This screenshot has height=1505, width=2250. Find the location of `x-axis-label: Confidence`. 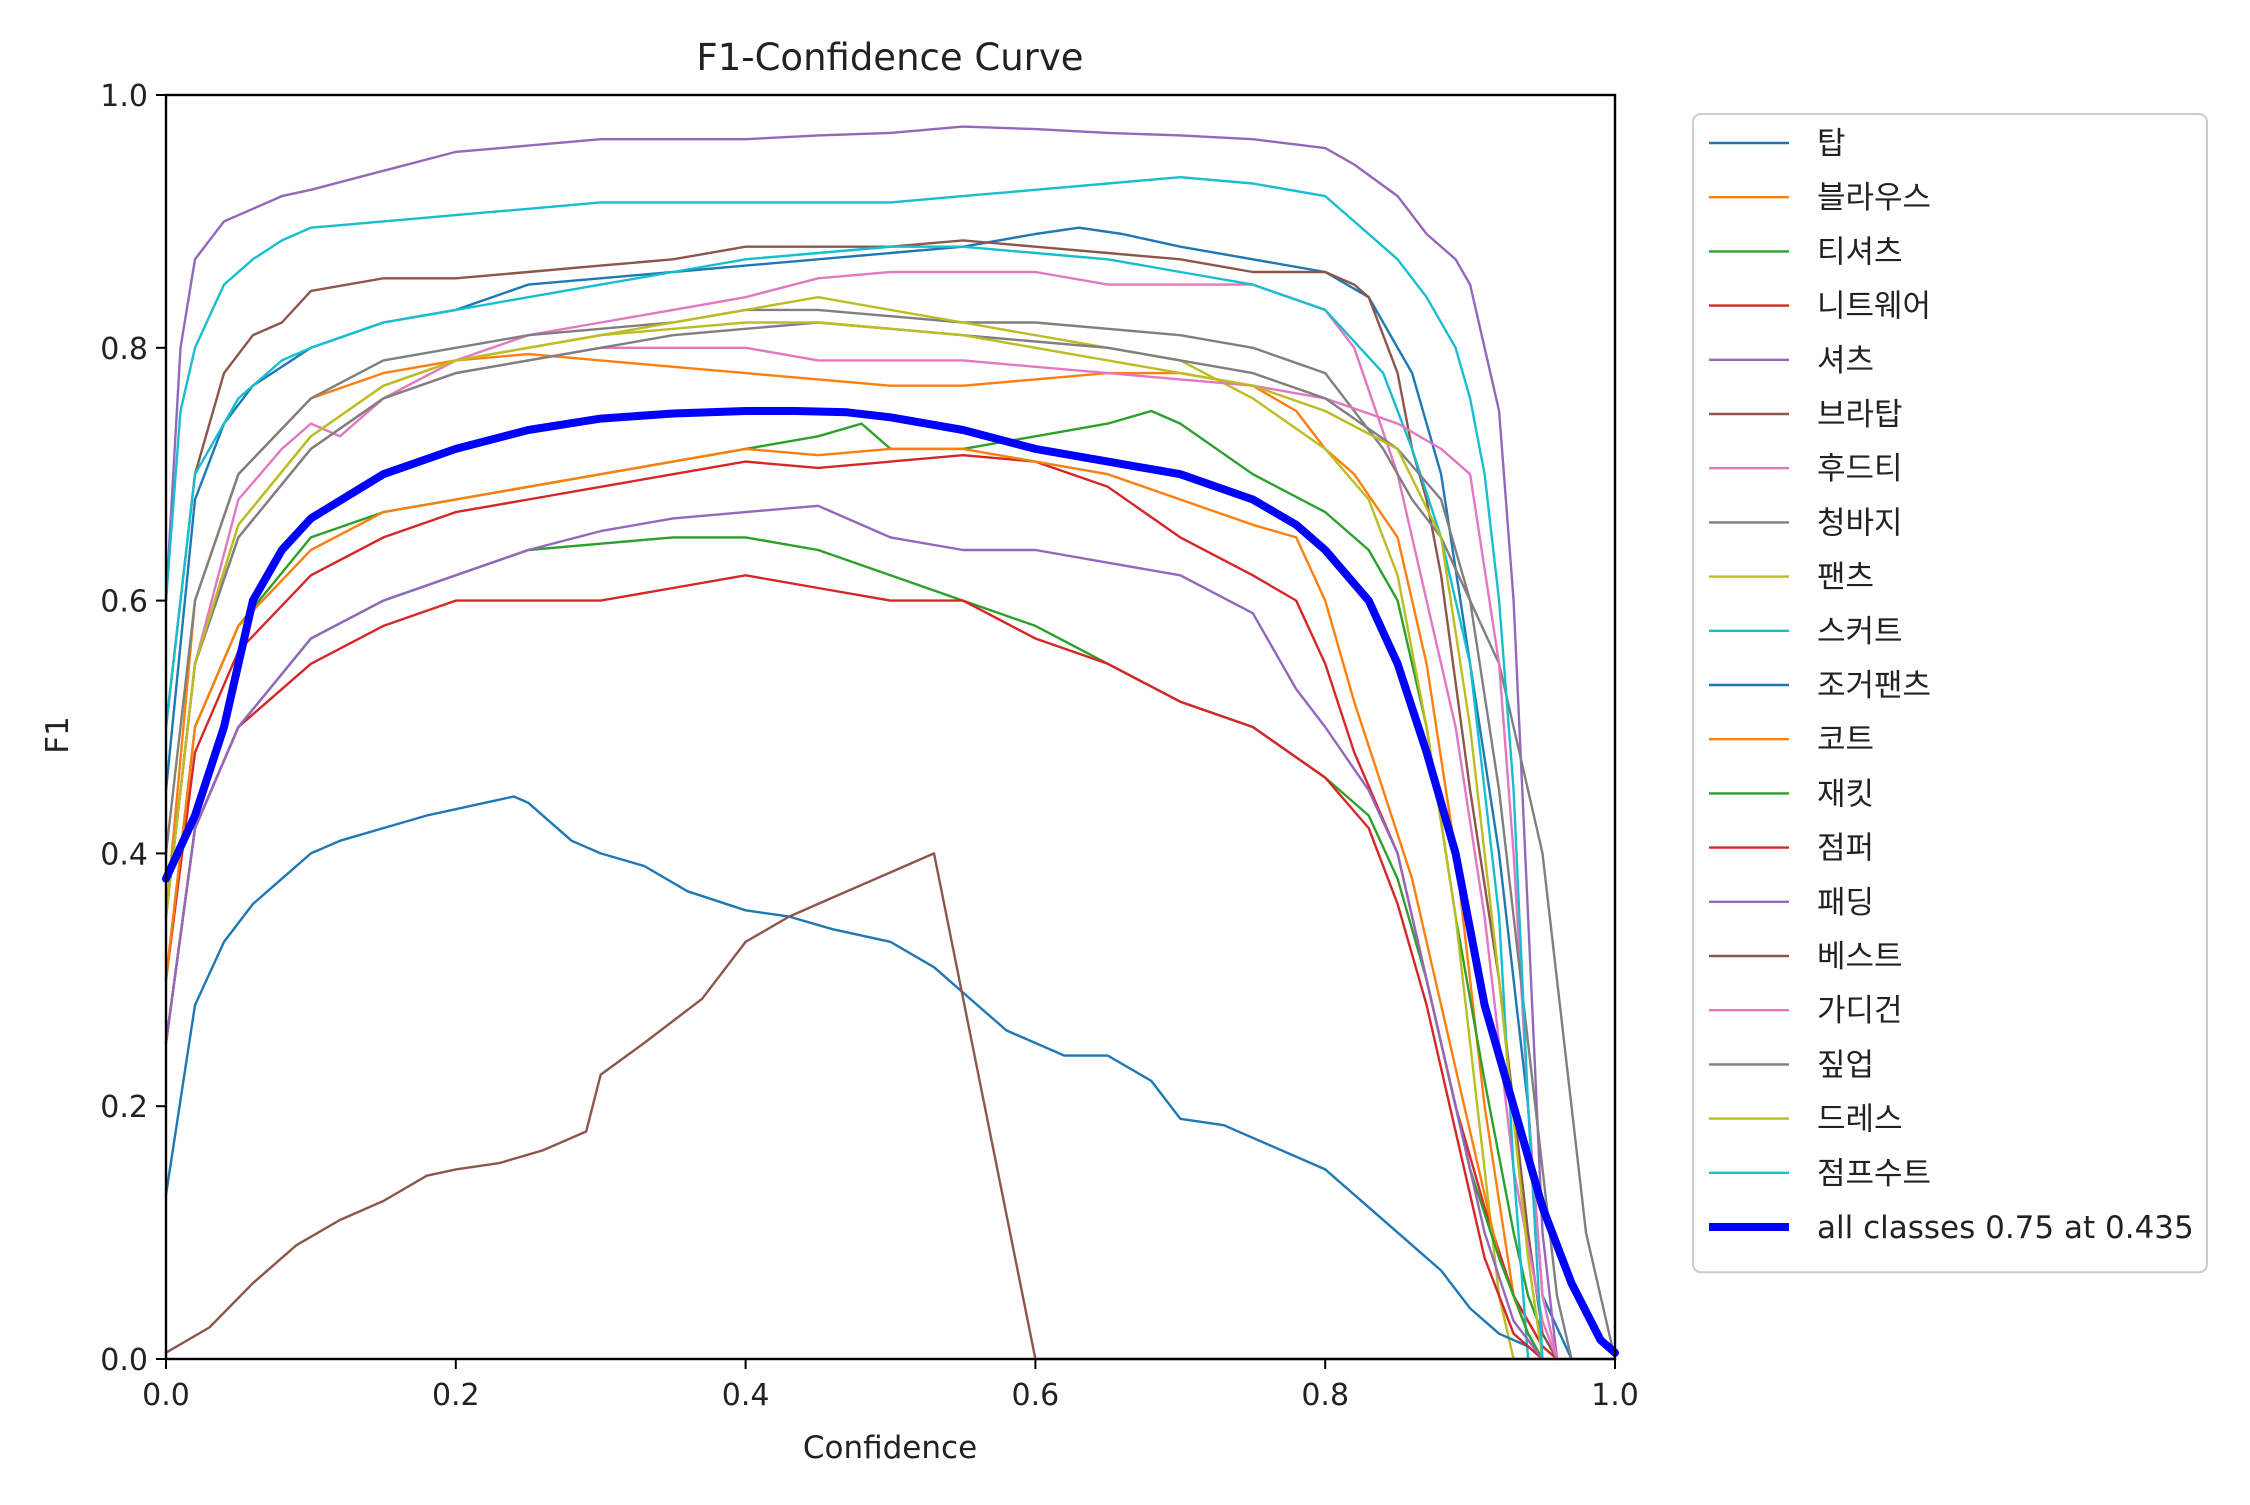

x-axis-label: Confidence is located at coordinates (890, 1448).